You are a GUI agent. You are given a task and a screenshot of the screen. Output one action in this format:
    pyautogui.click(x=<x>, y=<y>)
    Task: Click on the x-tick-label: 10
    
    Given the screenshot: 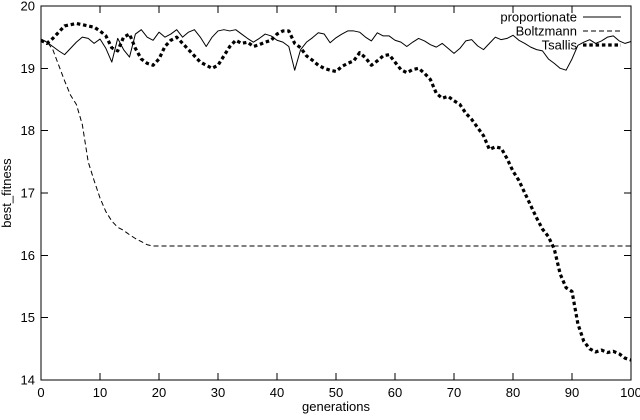 What is the action you would take?
    pyautogui.click(x=100, y=392)
    